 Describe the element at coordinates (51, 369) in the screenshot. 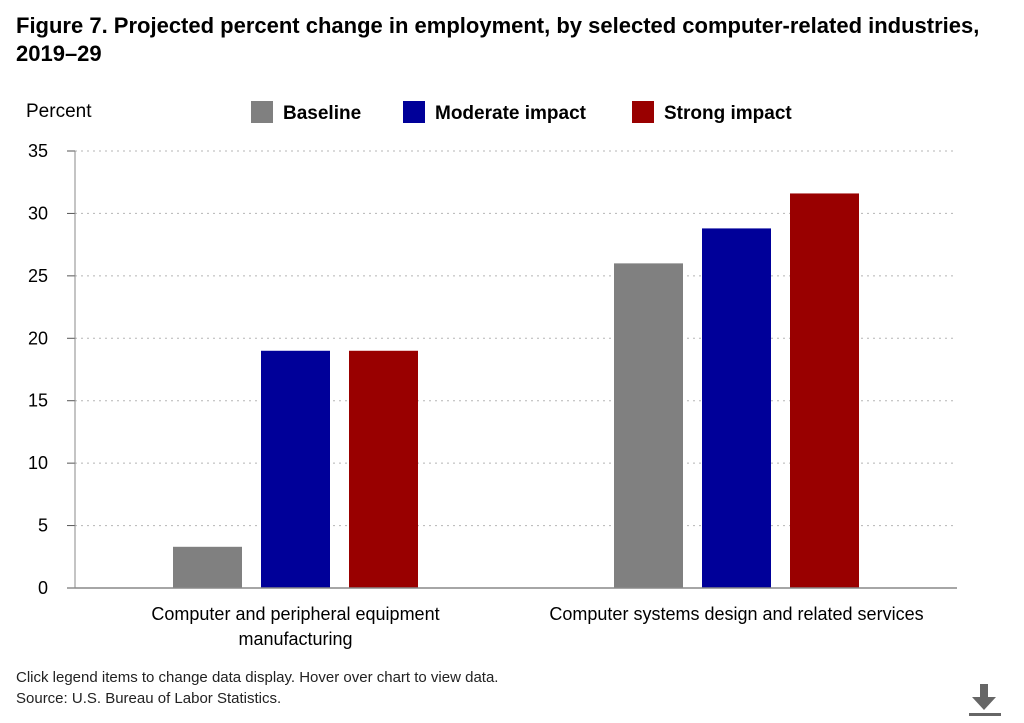

I see `y-axis-ticks: 0 5 10 15 20 25 30 35` at that location.